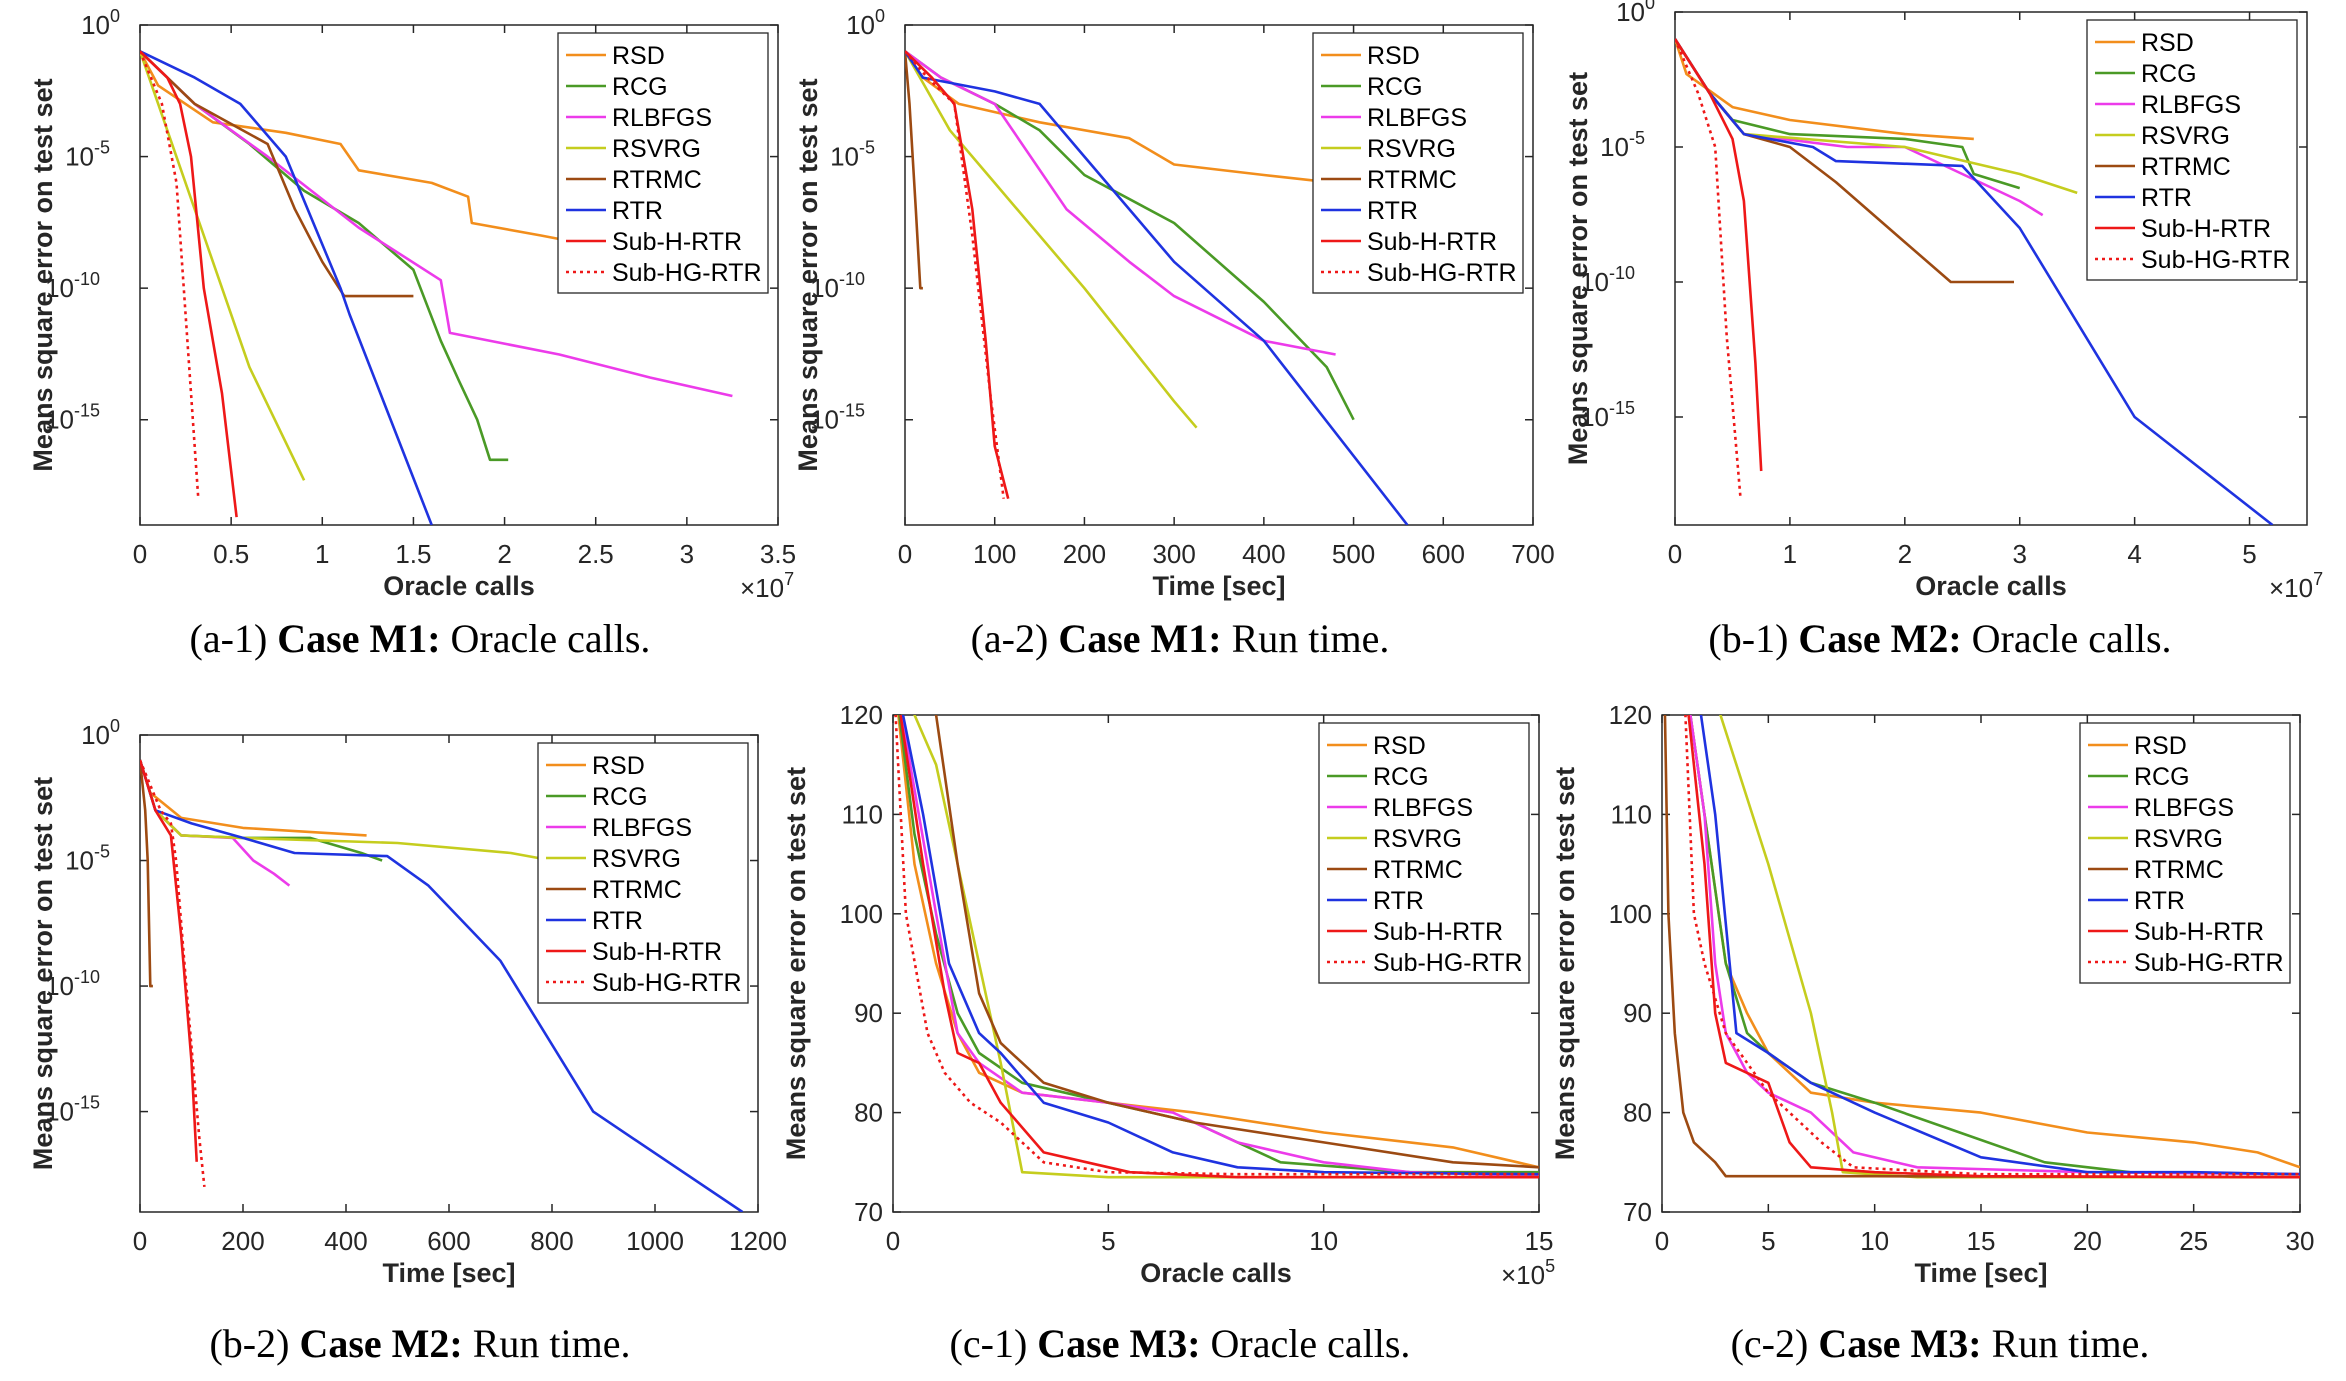 The height and width of the screenshot is (1381, 2346). I want to click on x-tick-label: 500, so click(1353, 554).